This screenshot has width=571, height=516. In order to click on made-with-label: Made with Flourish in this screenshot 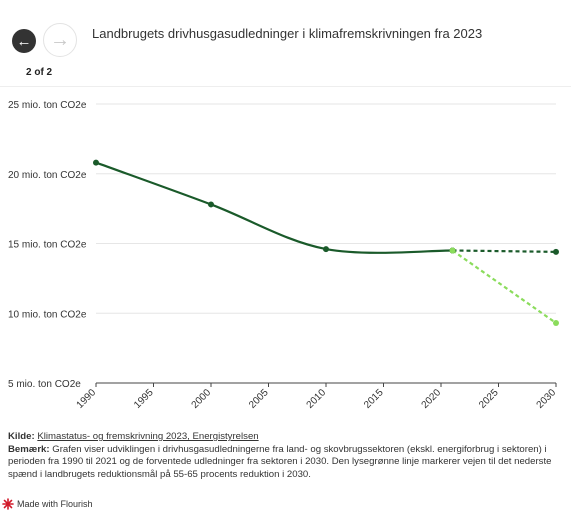, I will do `click(55, 504)`.